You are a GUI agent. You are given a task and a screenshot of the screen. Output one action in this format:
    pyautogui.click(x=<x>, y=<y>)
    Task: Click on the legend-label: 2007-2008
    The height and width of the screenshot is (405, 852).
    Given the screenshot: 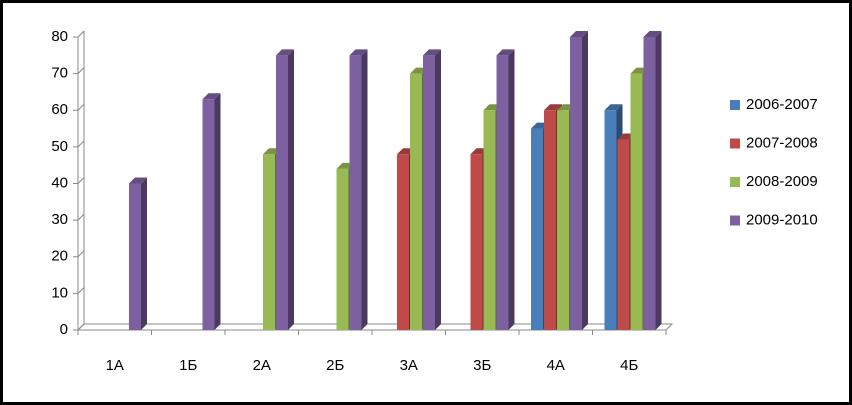 What is the action you would take?
    pyautogui.click(x=782, y=142)
    